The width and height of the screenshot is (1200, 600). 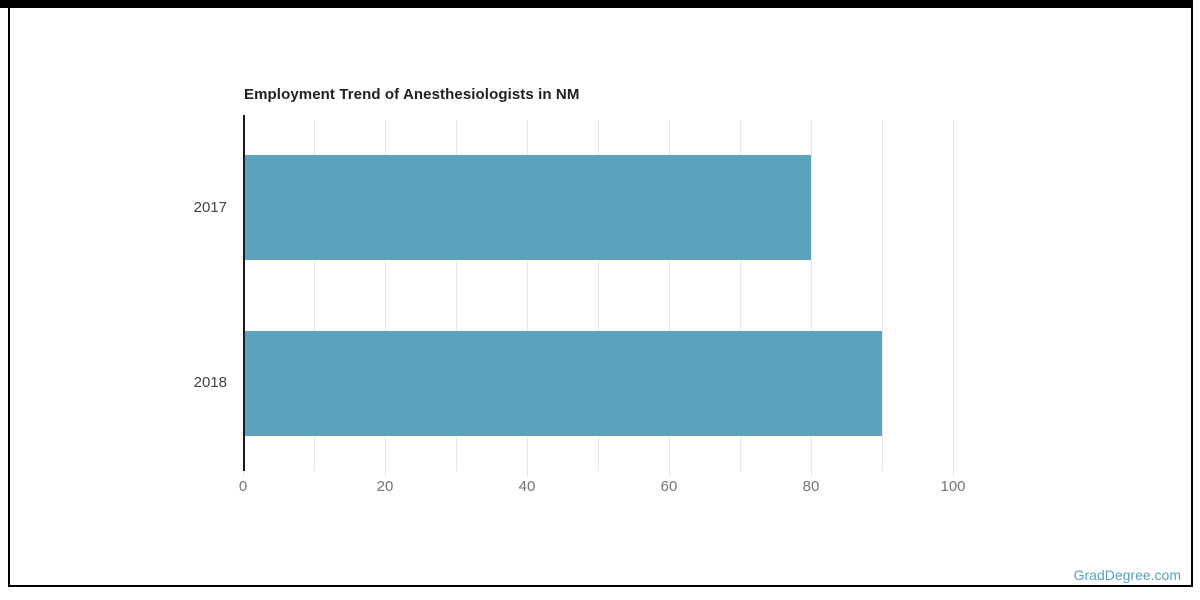 I want to click on x-tick-label-60: 60, so click(x=669, y=486).